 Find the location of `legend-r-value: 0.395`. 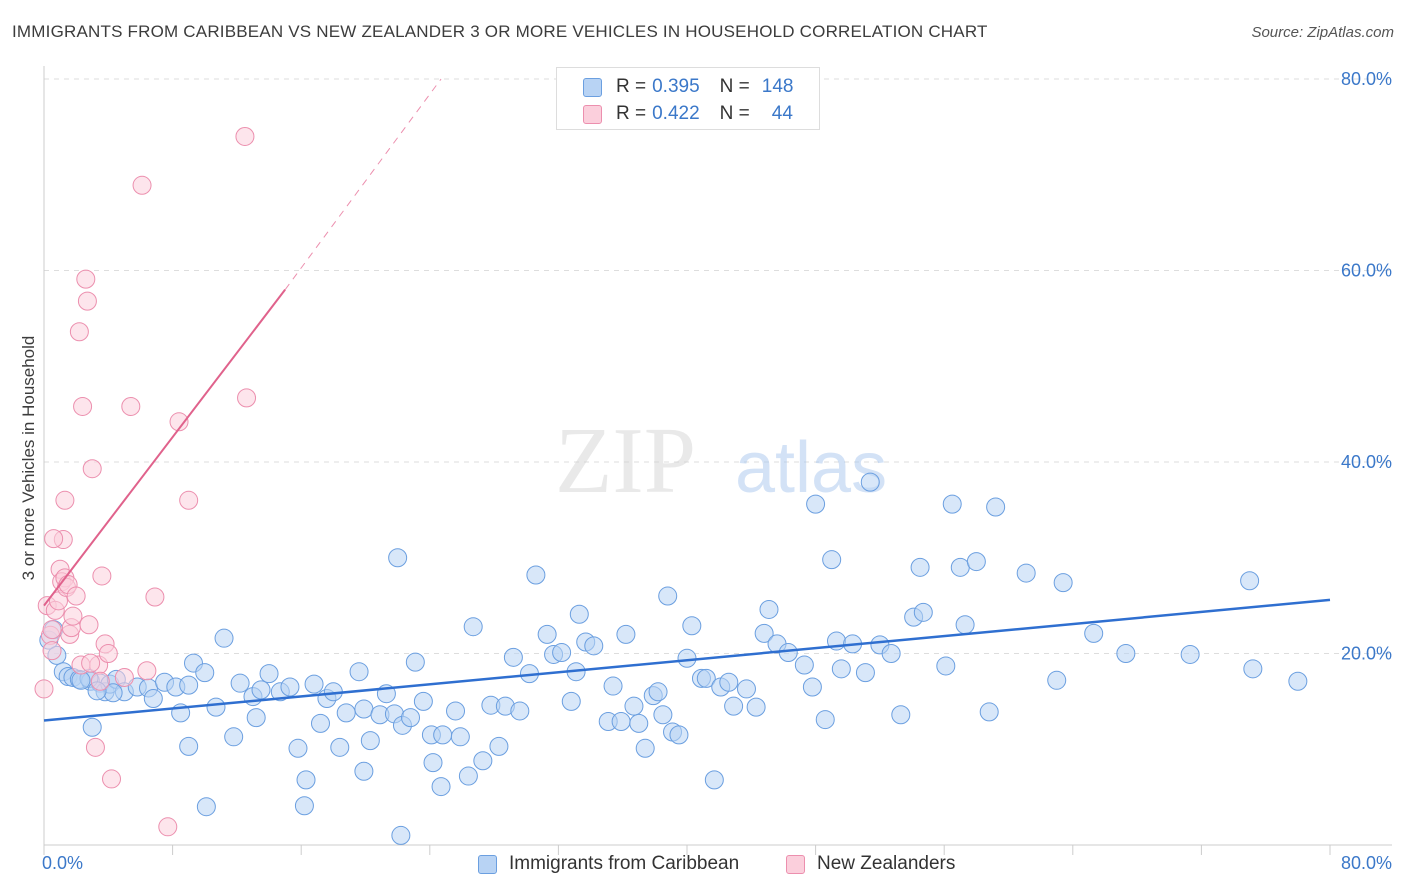

legend-r-value: 0.395 is located at coordinates (676, 86).